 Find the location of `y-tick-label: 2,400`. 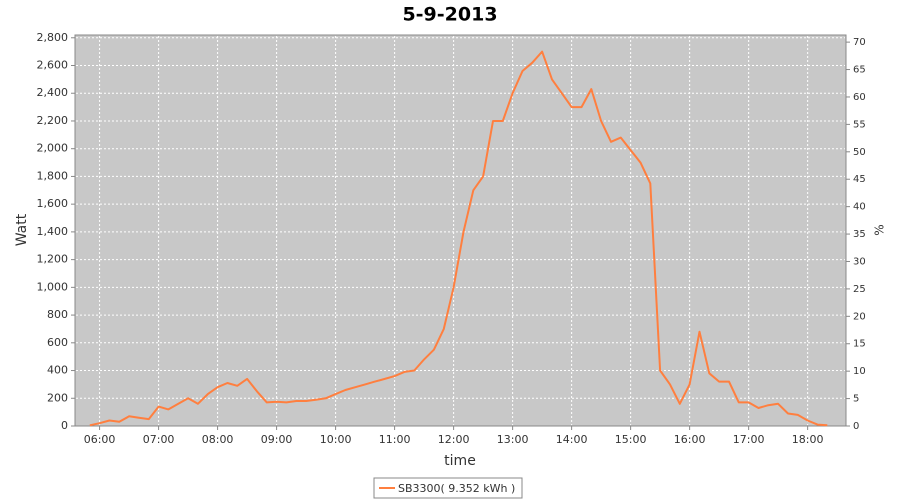

y-tick-label: 2,400 is located at coordinates (53, 92).